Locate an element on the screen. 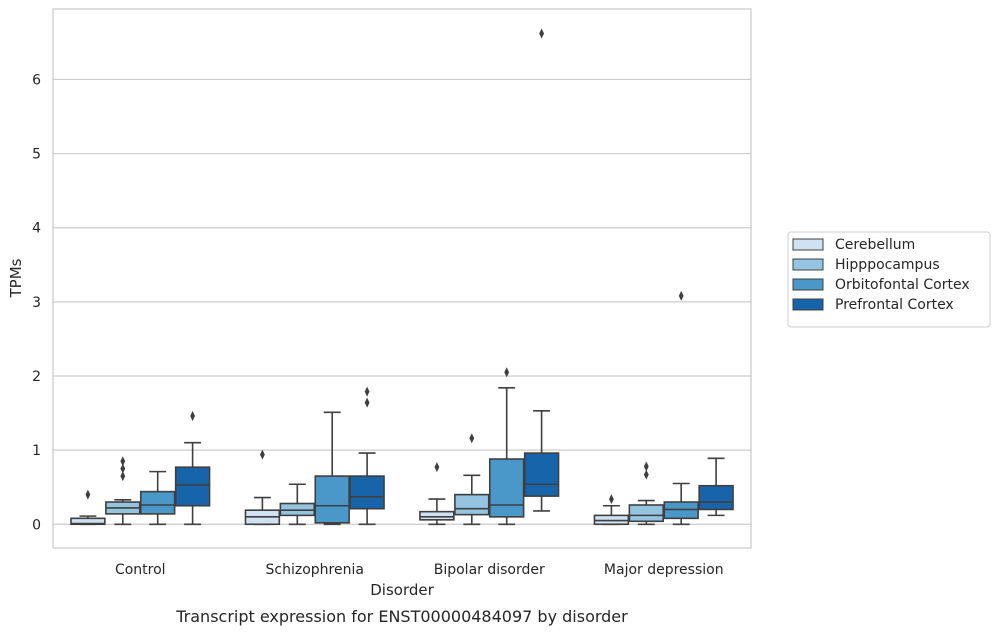  y-tick-label: 2 is located at coordinates (36, 377).